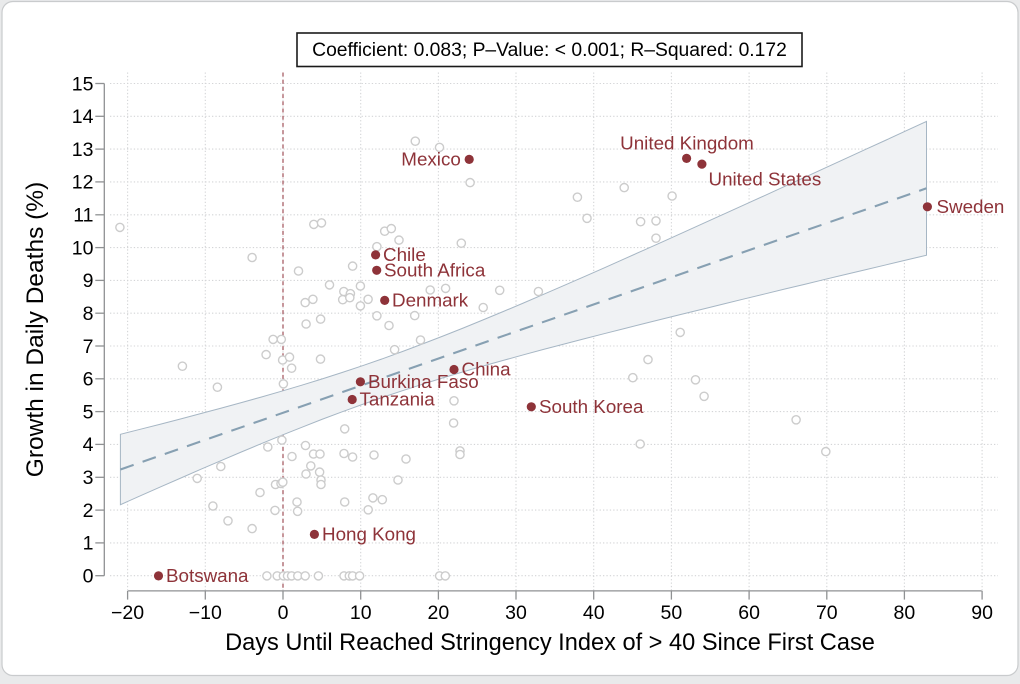  What do you see at coordinates (905, 613) in the screenshot?
I see `svg-text: 80` at bounding box center [905, 613].